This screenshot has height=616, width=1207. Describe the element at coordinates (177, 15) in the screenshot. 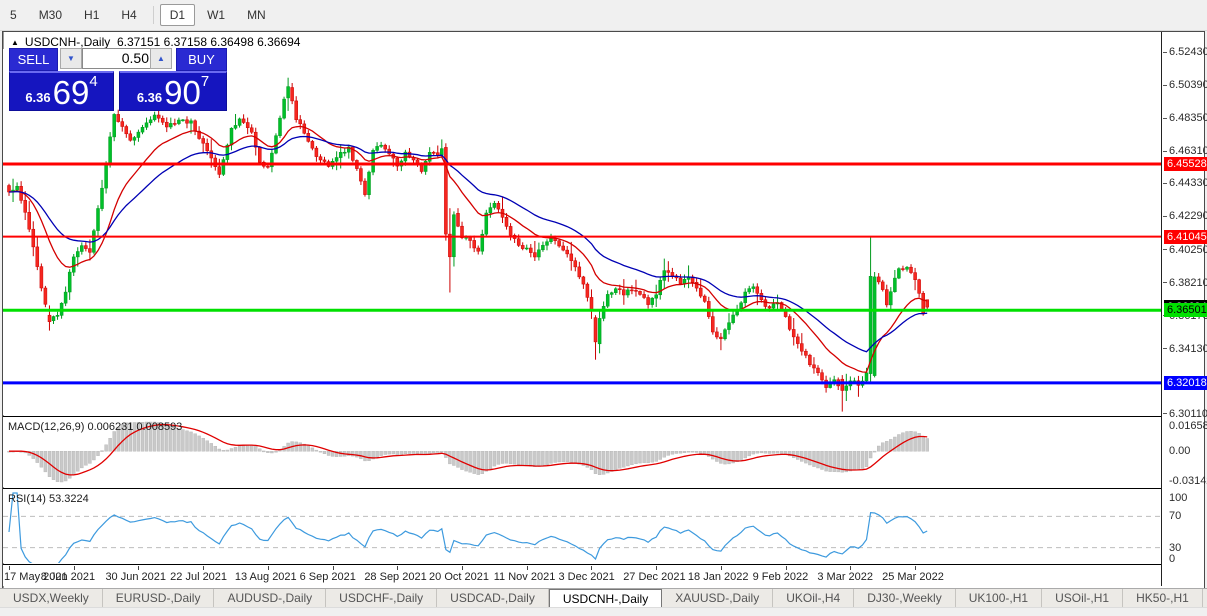

I see `timeframe-button-d1: D1` at that location.